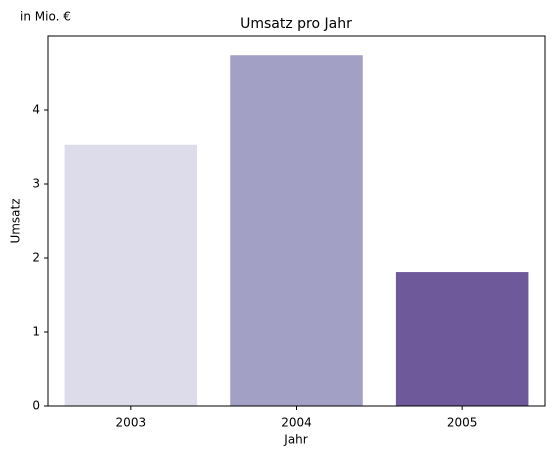 Image resolution: width=554 pixels, height=464 pixels. I want to click on y-tick-label: 0, so click(36, 406).